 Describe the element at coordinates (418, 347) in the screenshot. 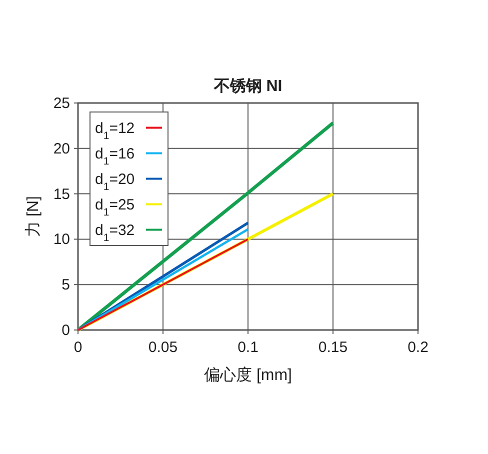

I see `x-tick-label: 0.2` at that location.